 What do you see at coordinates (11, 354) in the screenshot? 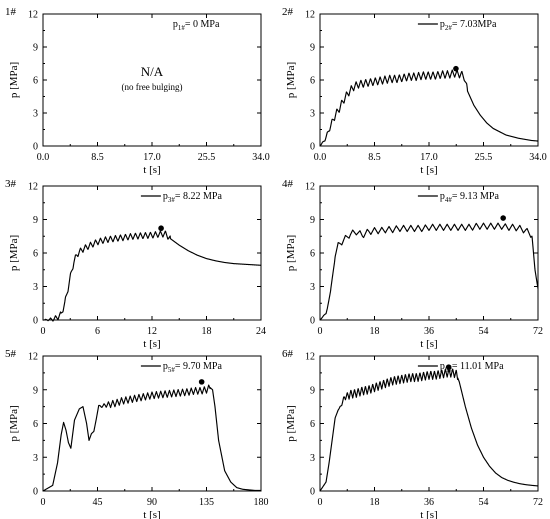
I see `panel-label: 5#` at bounding box center [11, 354].